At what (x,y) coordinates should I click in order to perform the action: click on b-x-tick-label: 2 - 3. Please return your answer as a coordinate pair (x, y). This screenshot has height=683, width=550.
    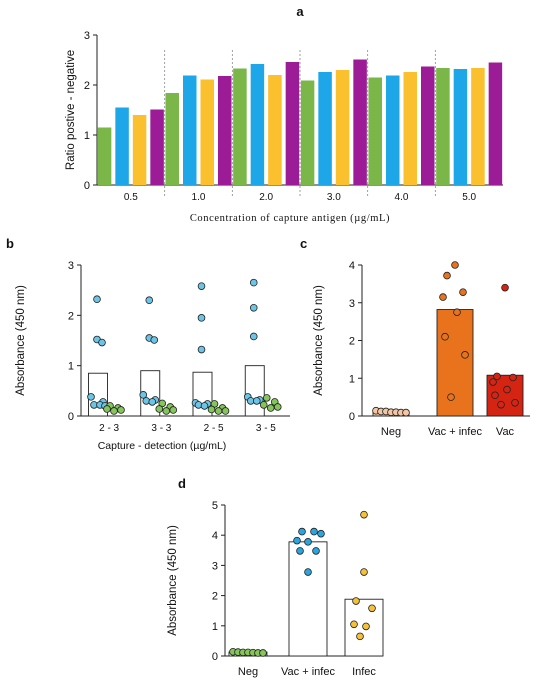
    Looking at the image, I should click on (109, 428).